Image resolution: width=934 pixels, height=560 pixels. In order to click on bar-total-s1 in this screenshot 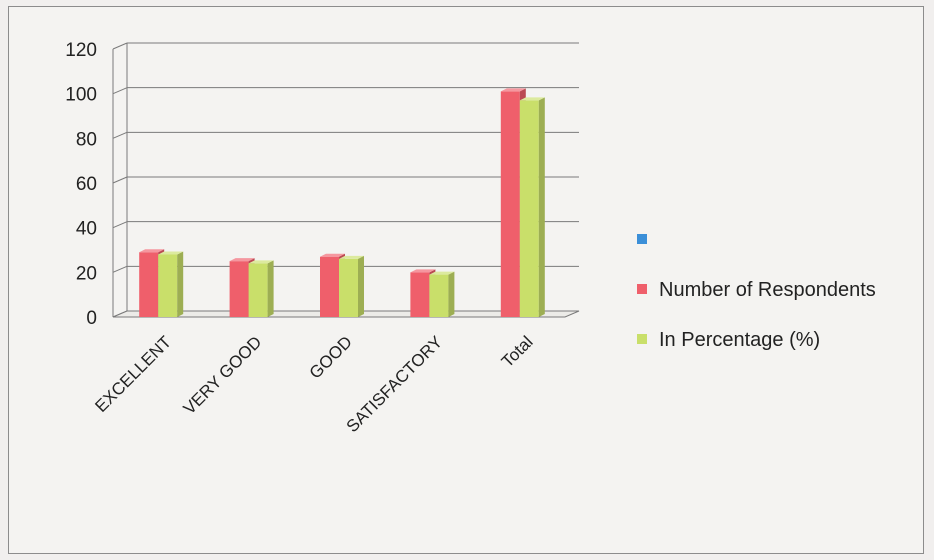, I will do `click(529, 208)`.